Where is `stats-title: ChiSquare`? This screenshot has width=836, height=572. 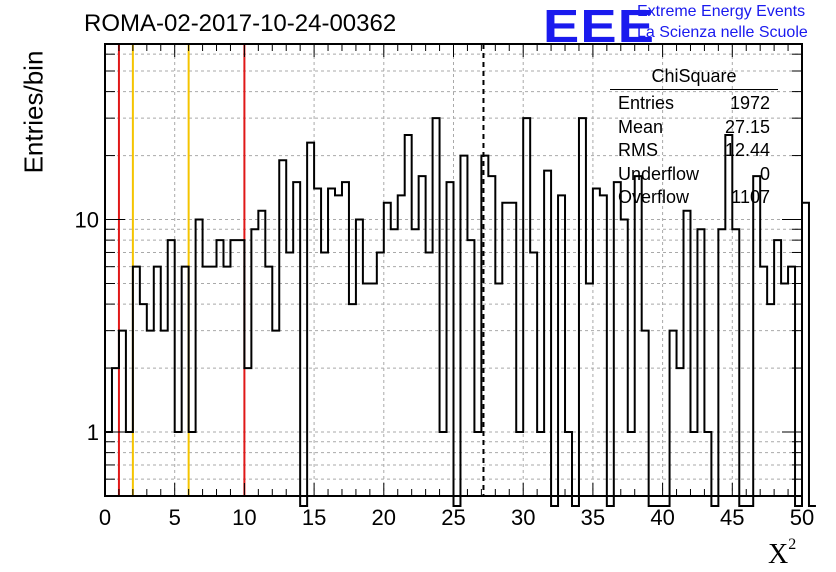
stats-title: ChiSquare is located at coordinates (694, 78).